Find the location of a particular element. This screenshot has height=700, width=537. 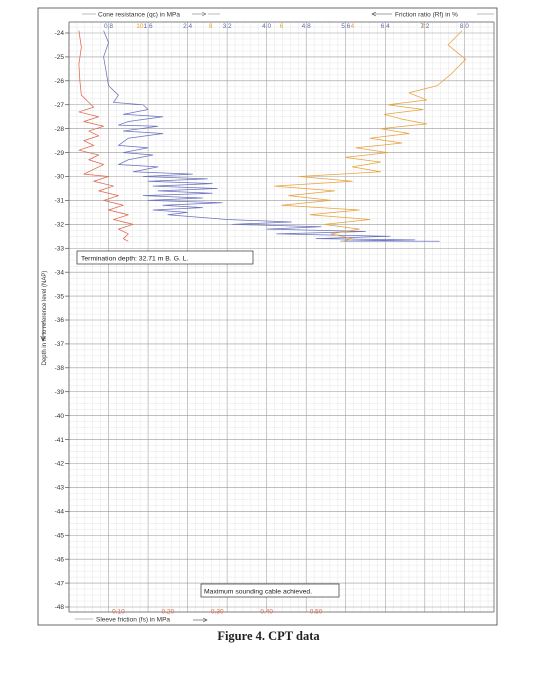

max-cable-annotation-box is located at coordinates (270, 590).